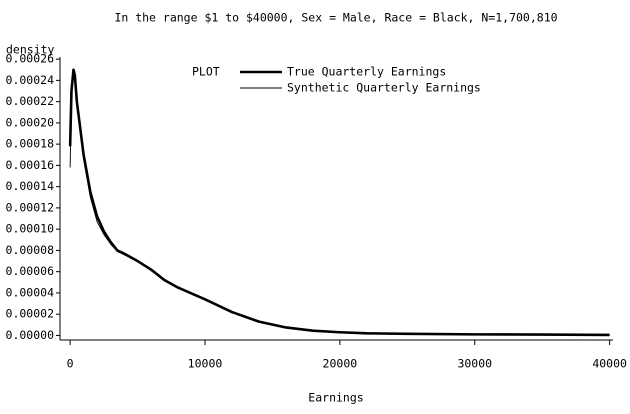  What do you see at coordinates (366, 72) in the screenshot?
I see `legend-label: True Quarterly Earnings` at bounding box center [366, 72].